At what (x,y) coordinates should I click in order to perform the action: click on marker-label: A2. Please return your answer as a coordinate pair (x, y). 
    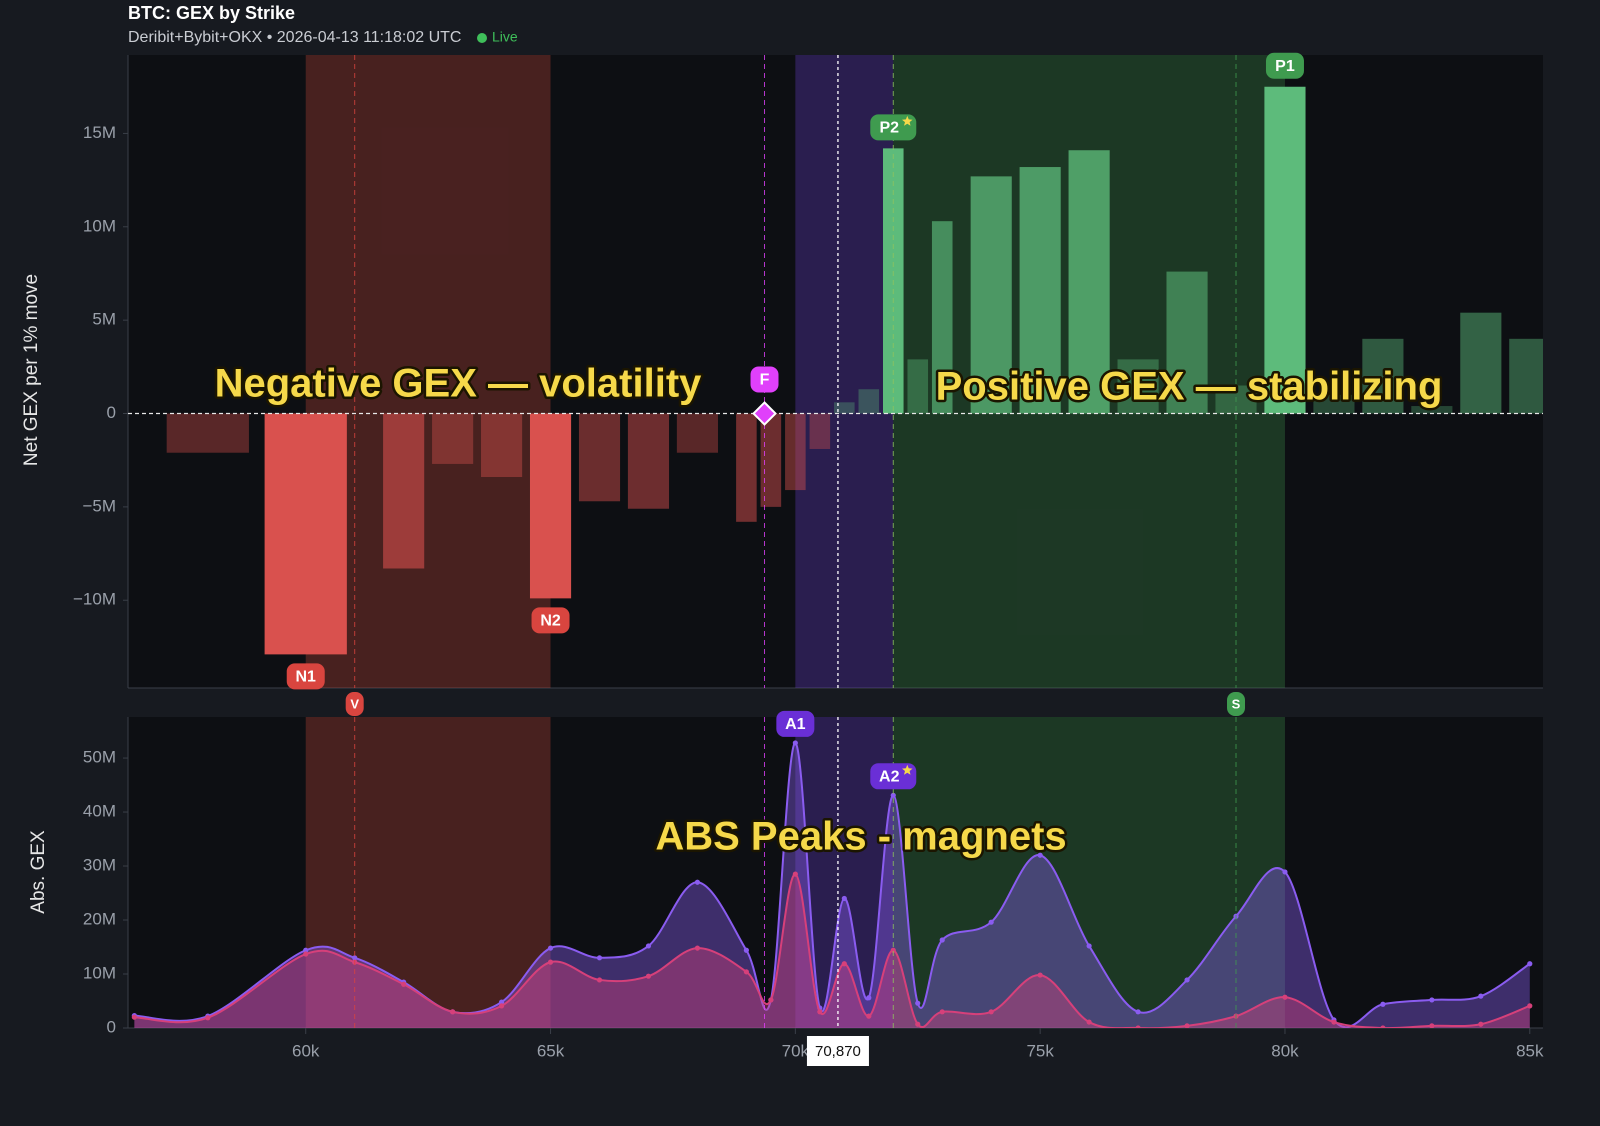
    Looking at the image, I should click on (889, 777).